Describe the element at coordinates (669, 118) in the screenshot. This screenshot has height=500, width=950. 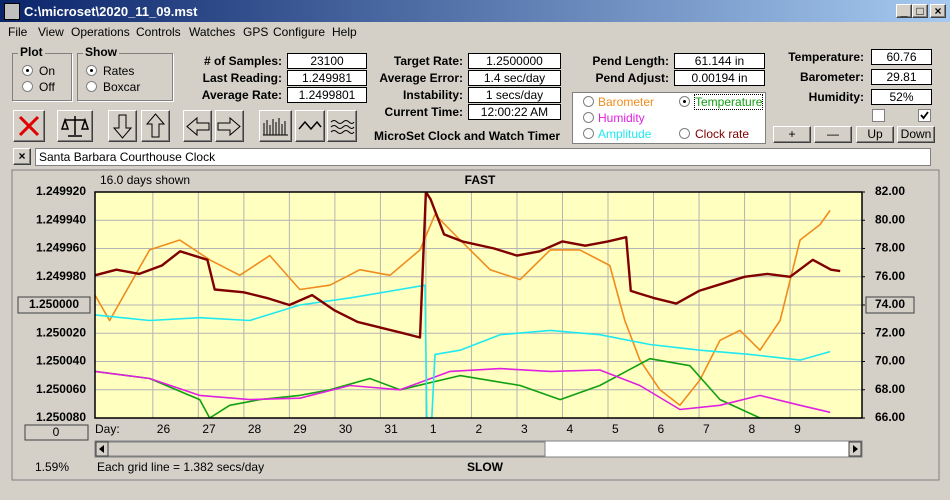
I see `legend-box` at that location.